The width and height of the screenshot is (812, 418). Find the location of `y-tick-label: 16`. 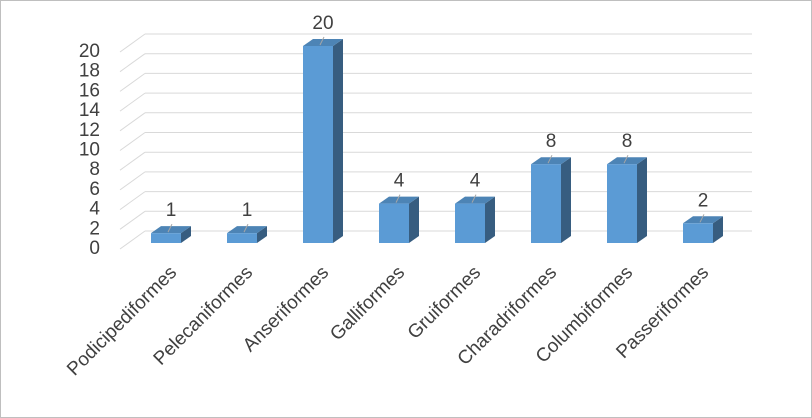

y-tick-label: 16 is located at coordinates (89, 90).